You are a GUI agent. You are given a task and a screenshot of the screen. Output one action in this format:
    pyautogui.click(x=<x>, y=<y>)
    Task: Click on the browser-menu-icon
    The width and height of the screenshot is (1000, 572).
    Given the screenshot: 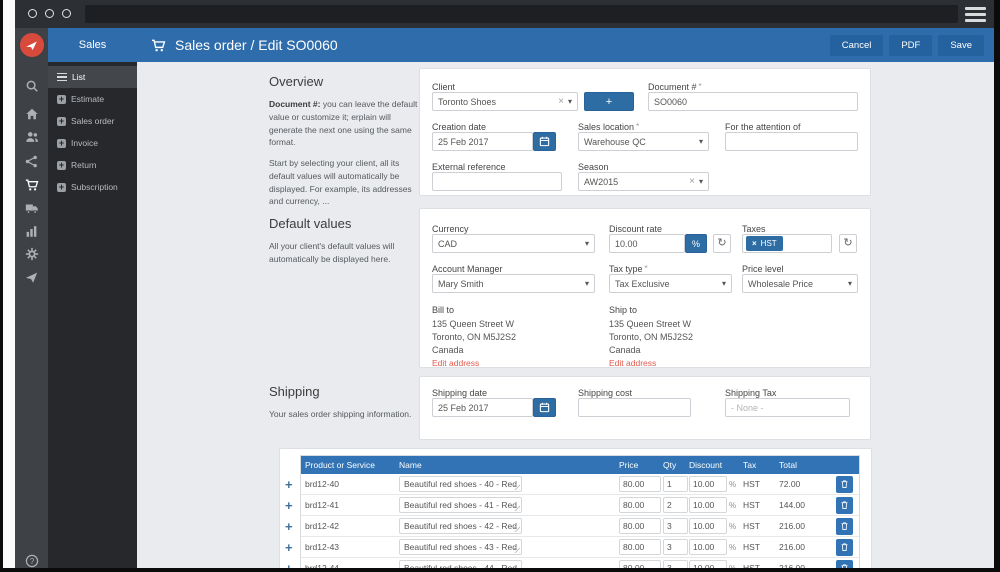 What is the action you would take?
    pyautogui.click(x=975, y=14)
    